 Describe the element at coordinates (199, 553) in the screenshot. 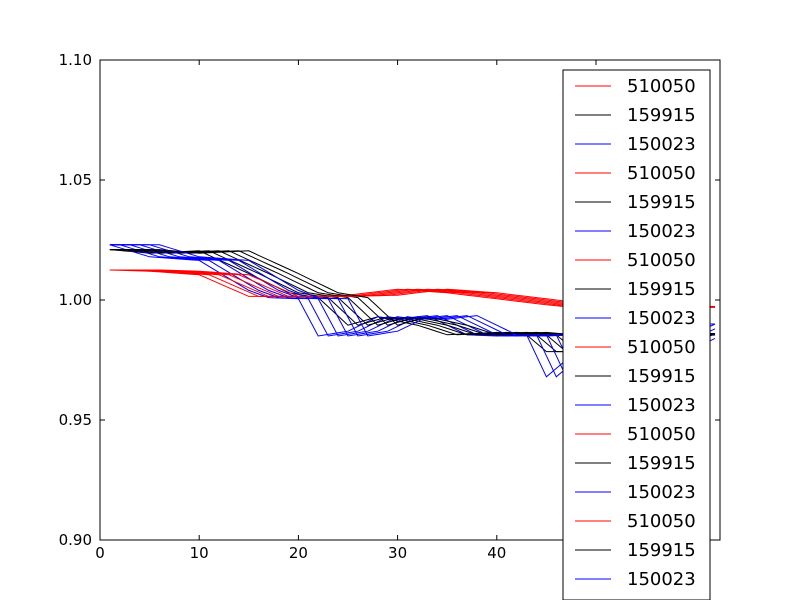

I see `x-tick-label: 10` at that location.